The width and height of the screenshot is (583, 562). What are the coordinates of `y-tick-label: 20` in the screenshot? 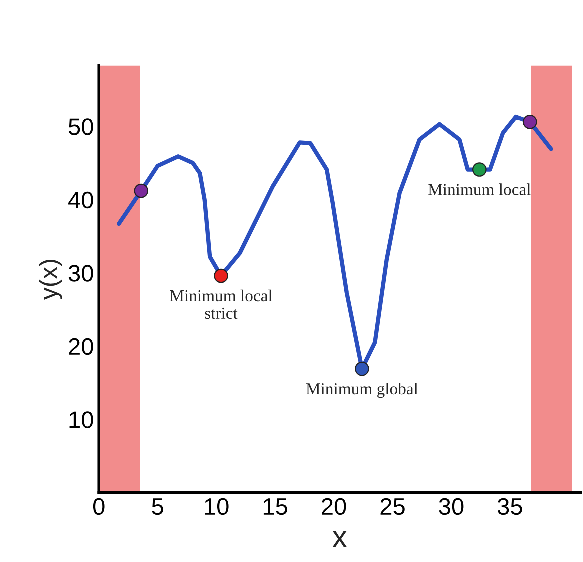 It's located at (81, 347).